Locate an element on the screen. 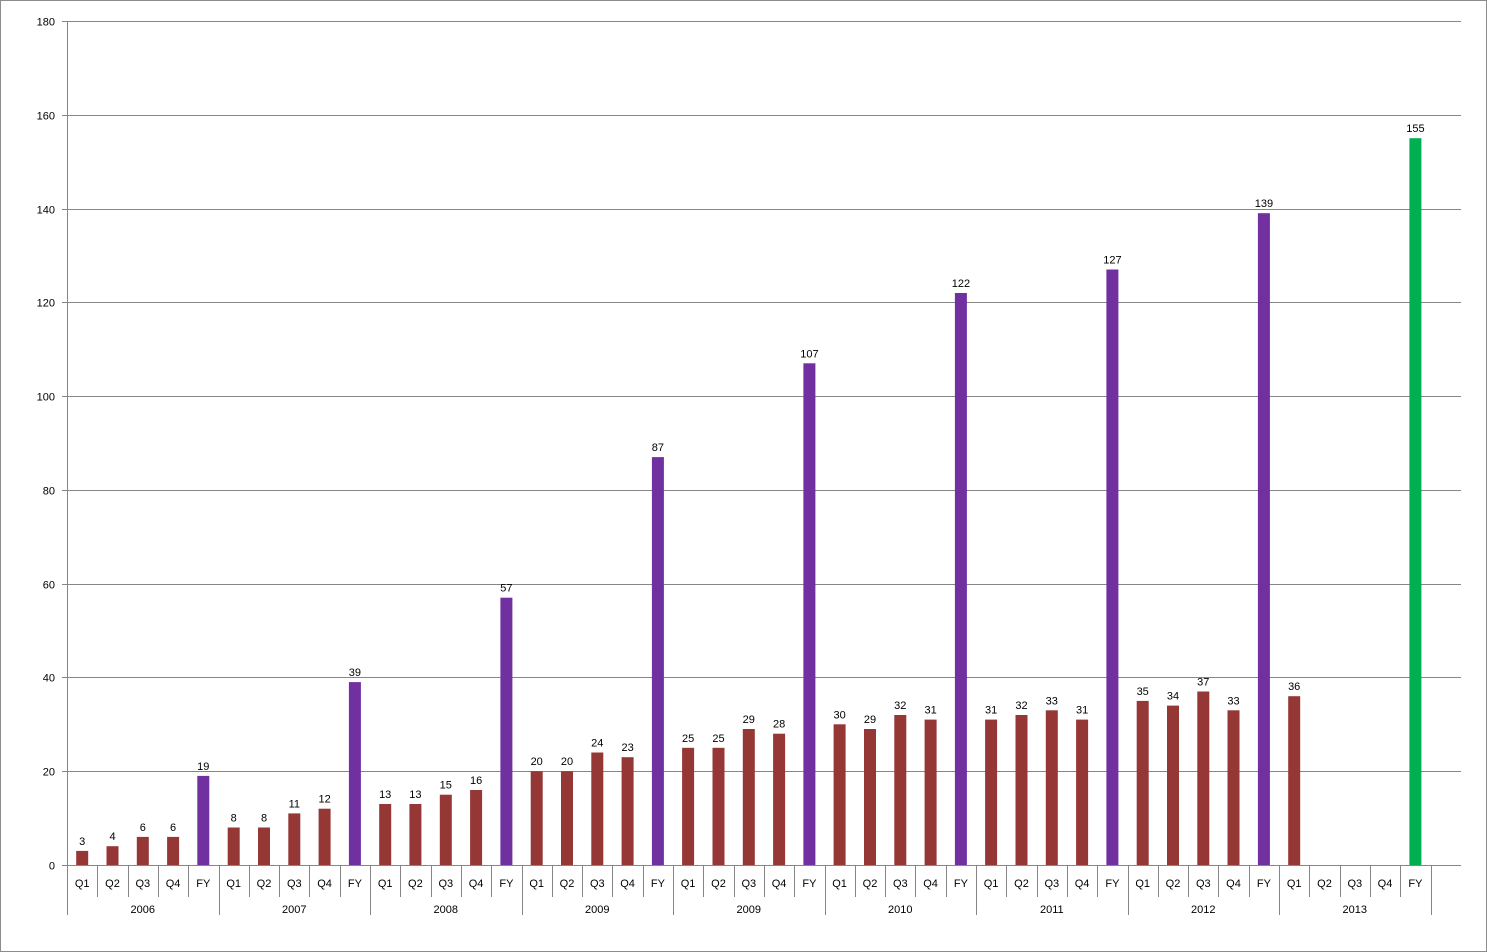 This screenshot has width=1487, height=952. data-label: 127 is located at coordinates (1112, 261).